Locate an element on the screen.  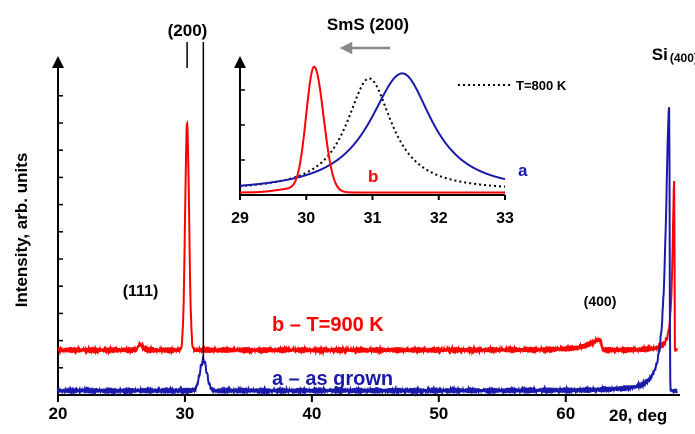
inset-series-a is located at coordinates (372, 129).